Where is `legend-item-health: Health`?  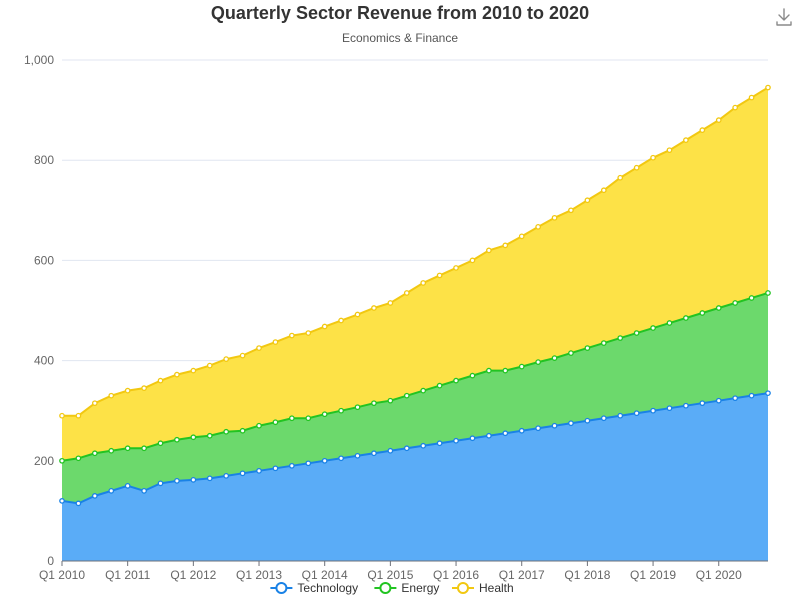
legend-item-health: Health is located at coordinates (483, 588).